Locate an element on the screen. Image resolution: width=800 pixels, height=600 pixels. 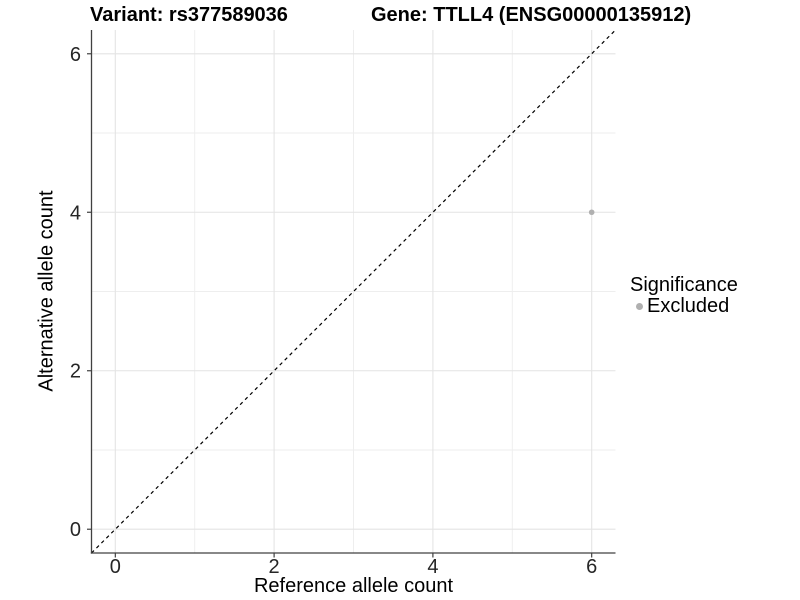
legend-entry: Excluded is located at coordinates (684, 306).